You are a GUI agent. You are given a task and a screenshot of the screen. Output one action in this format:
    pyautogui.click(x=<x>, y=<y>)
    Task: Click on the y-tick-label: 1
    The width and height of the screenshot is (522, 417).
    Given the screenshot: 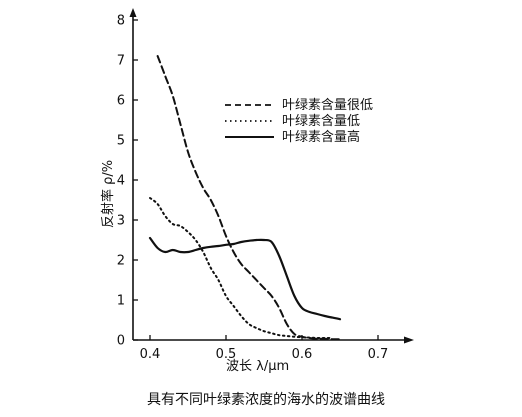 What is the action you would take?
    pyautogui.click(x=121, y=301)
    